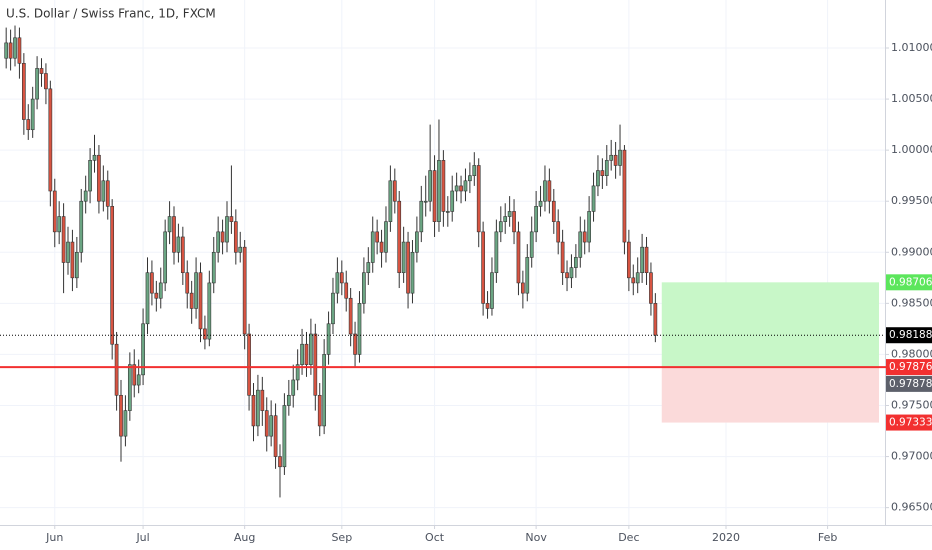 This screenshot has height=550, width=932. Describe the element at coordinates (54, 537) in the screenshot. I see `x-tick-label: Jun` at that location.